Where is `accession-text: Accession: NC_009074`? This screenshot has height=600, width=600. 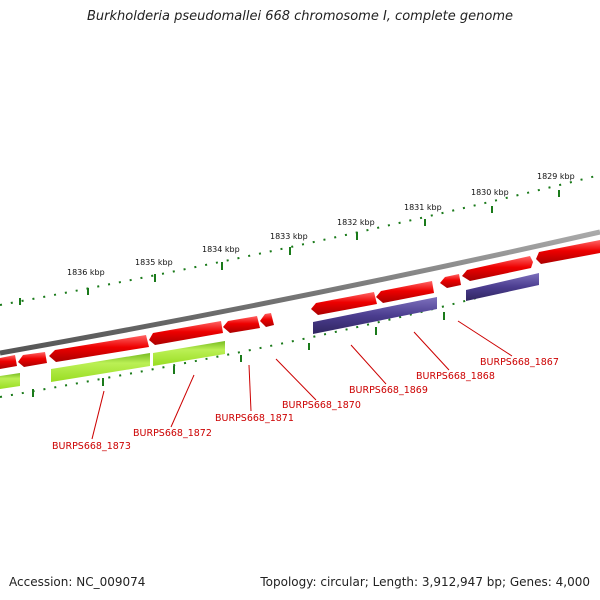
accession-text: Accession: NC_009074 is located at coordinates (77, 582).